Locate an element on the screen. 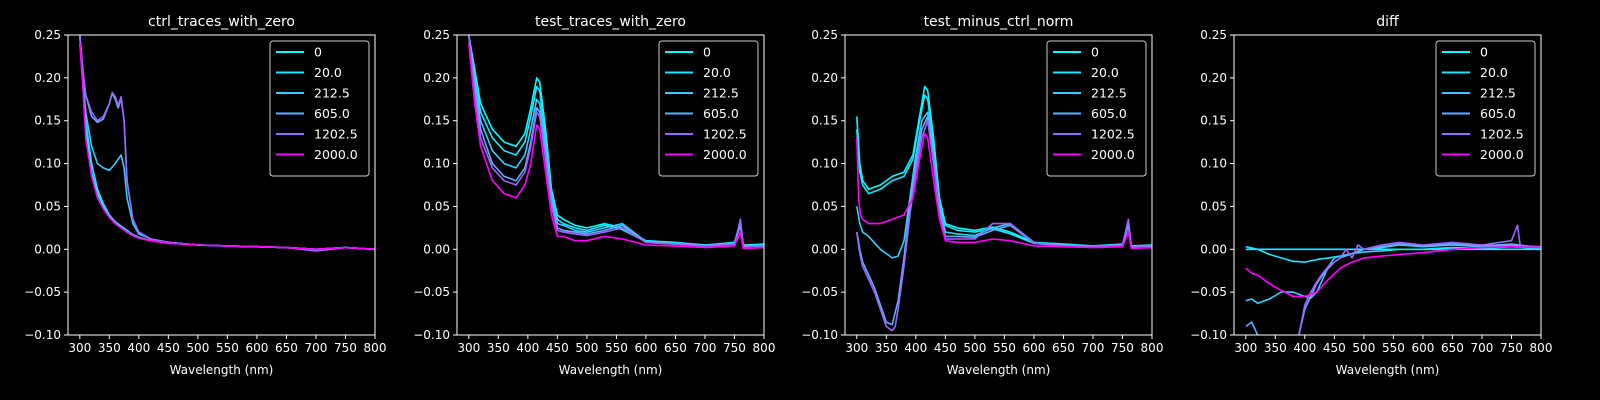 The width and height of the screenshot is (1600, 400). legend-label: 2000.0 is located at coordinates (725, 154).